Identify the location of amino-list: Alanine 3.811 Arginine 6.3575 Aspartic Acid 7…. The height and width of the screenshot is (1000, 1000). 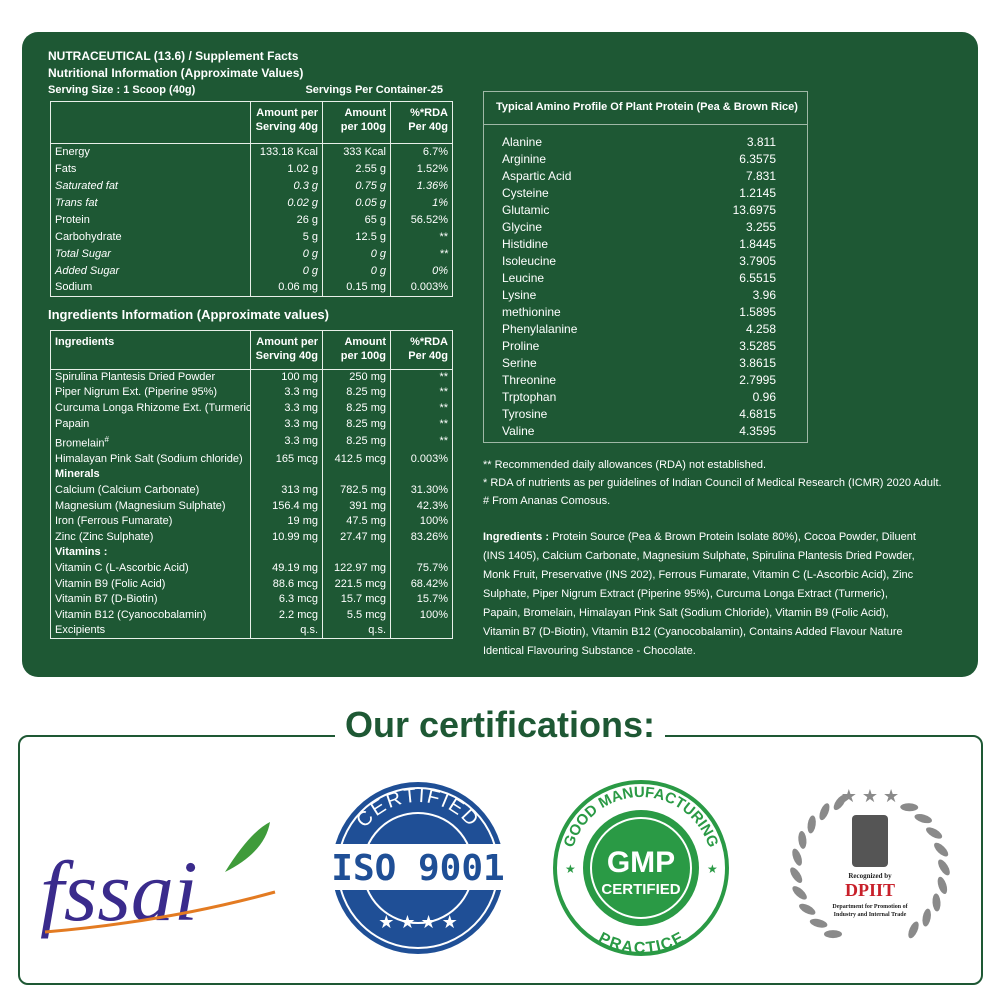
(645, 283).